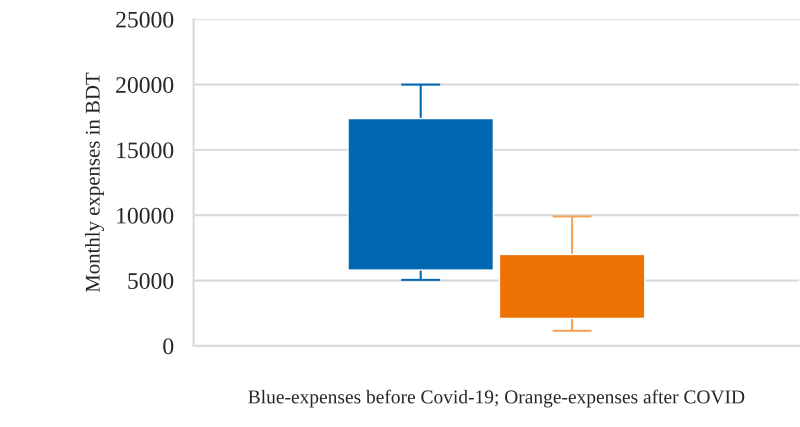  Describe the element at coordinates (145, 20) in the screenshot. I see `y-tick-label: 25000` at that location.